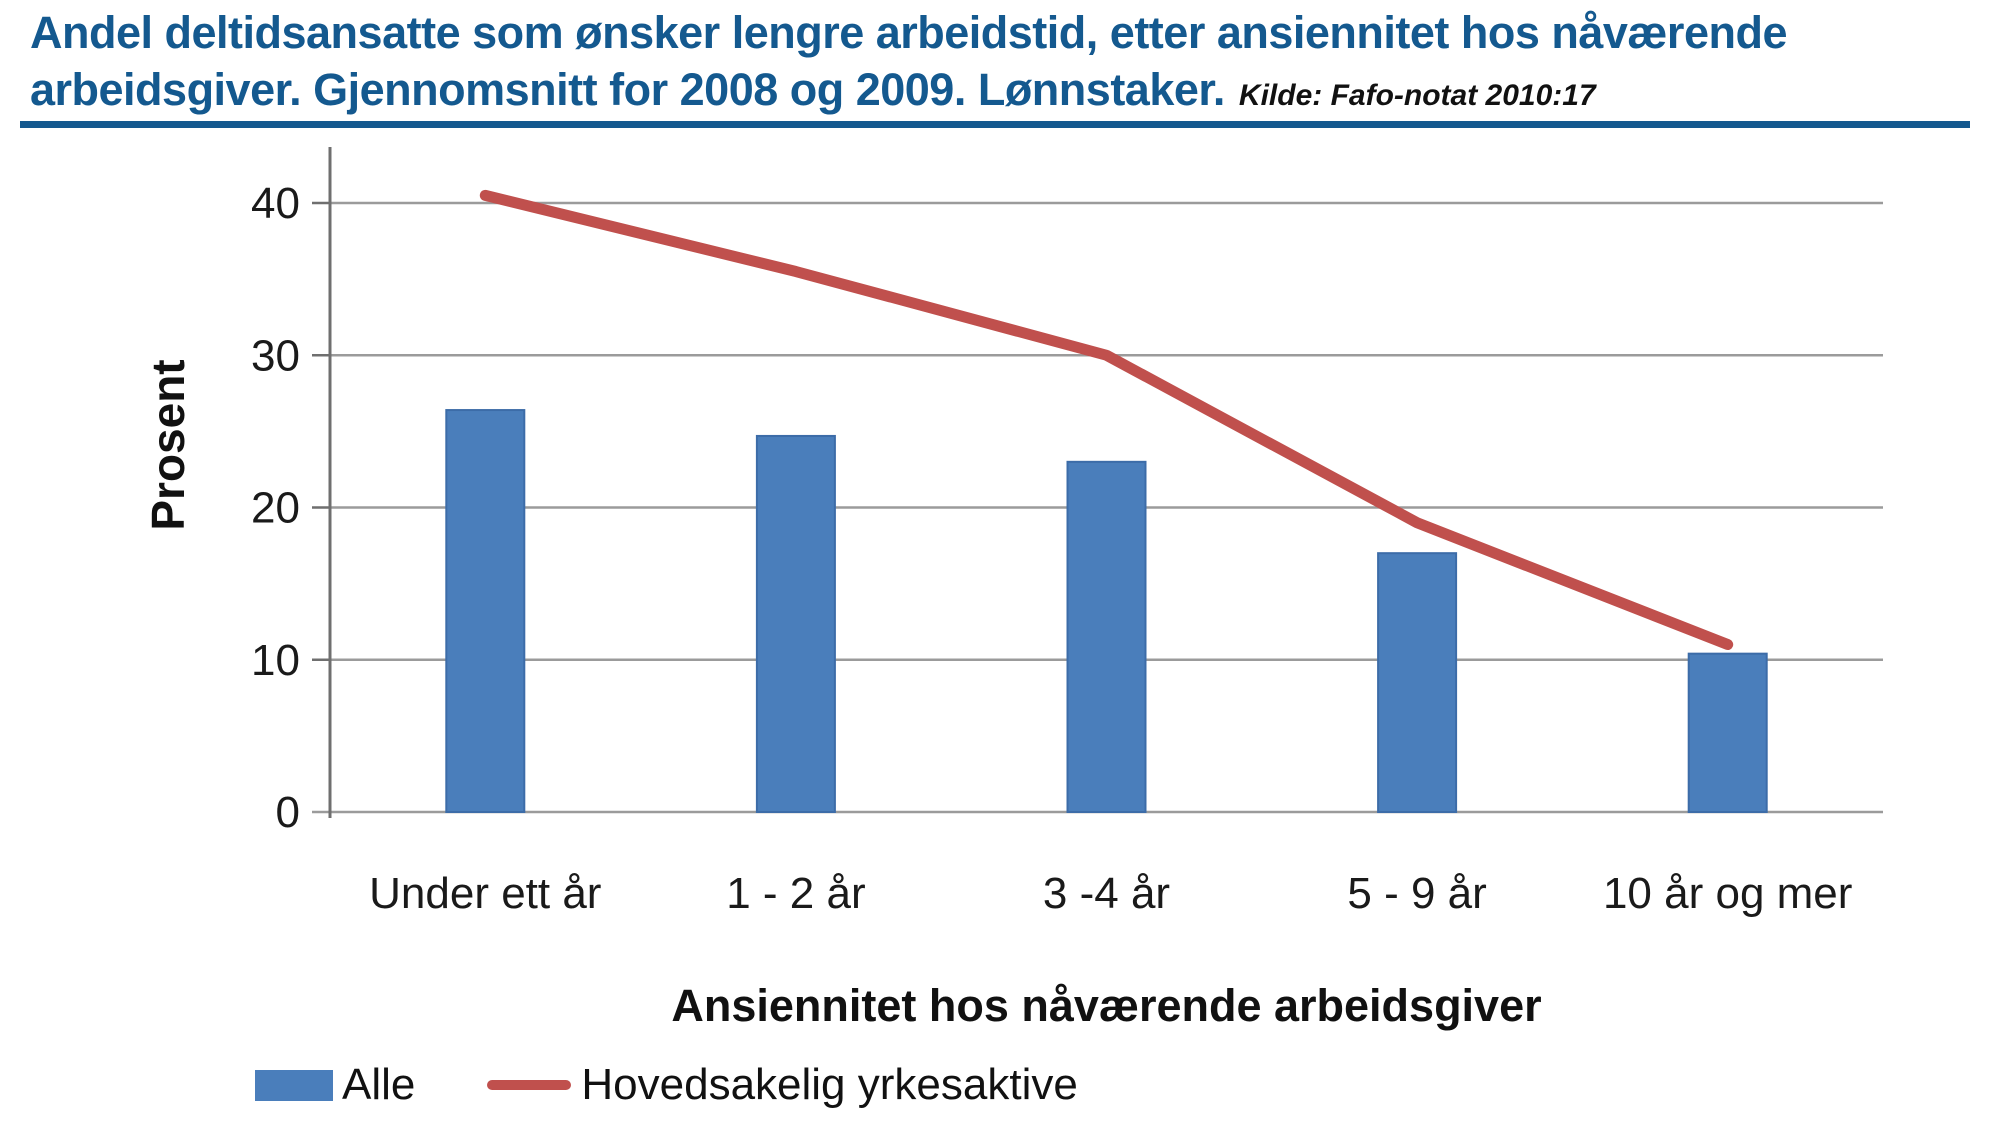 This screenshot has width=2000, height=1125. I want to click on legend-item-alle: Alle, so click(335, 1085).